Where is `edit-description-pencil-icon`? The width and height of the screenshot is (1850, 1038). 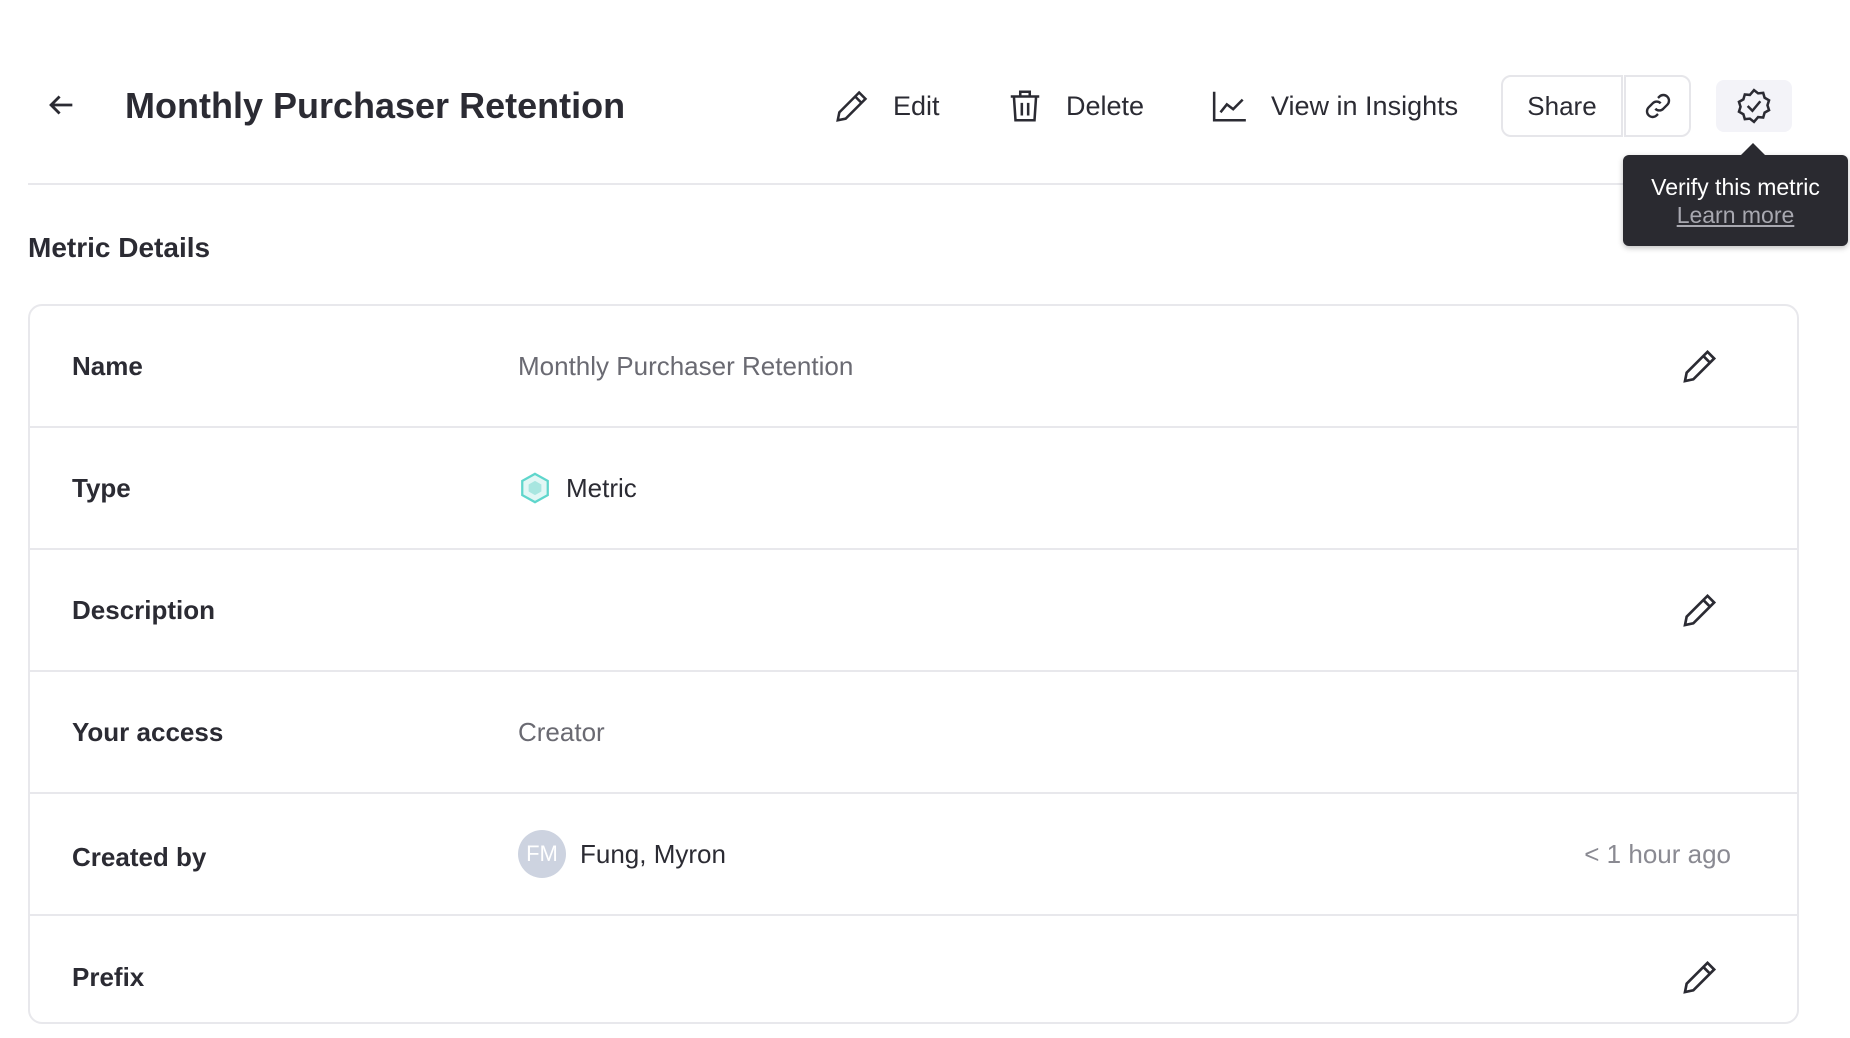
edit-description-pencil-icon is located at coordinates (1700, 610).